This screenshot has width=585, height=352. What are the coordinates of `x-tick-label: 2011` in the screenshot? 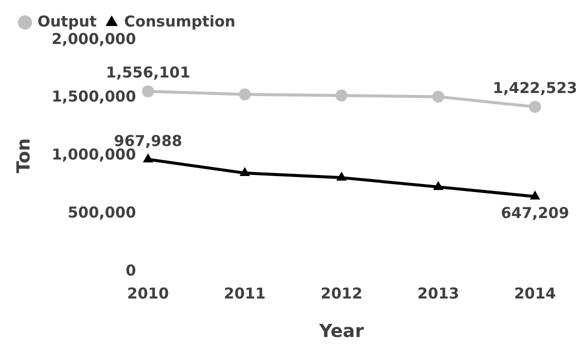 It's located at (245, 293).